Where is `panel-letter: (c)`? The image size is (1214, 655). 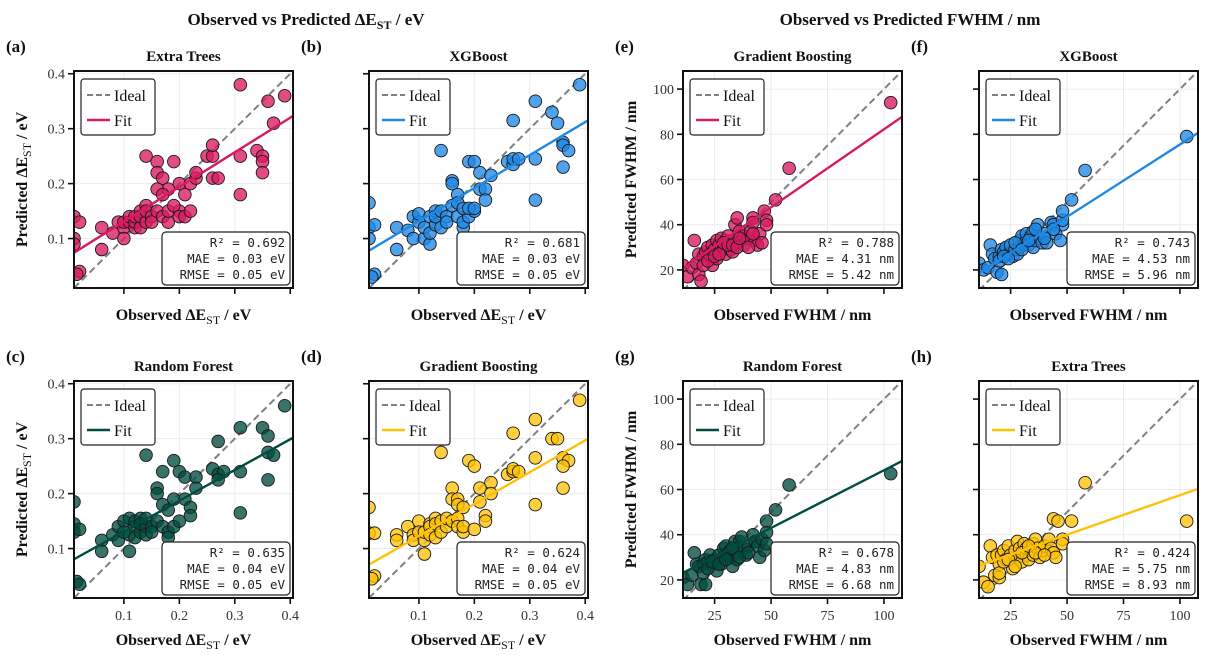 panel-letter: (c) is located at coordinates (15, 356).